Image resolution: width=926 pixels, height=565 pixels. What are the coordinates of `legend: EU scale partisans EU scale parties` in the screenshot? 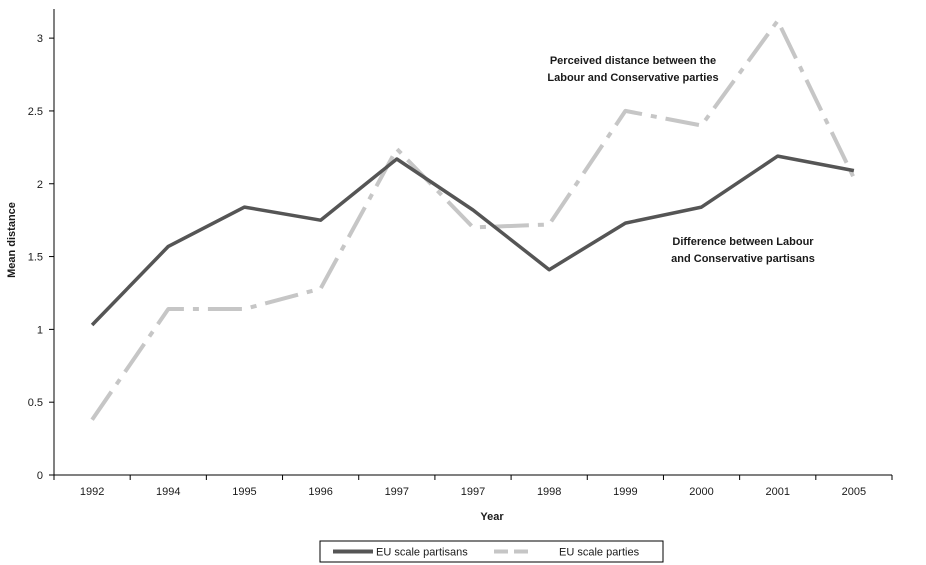 It's located at (491, 551).